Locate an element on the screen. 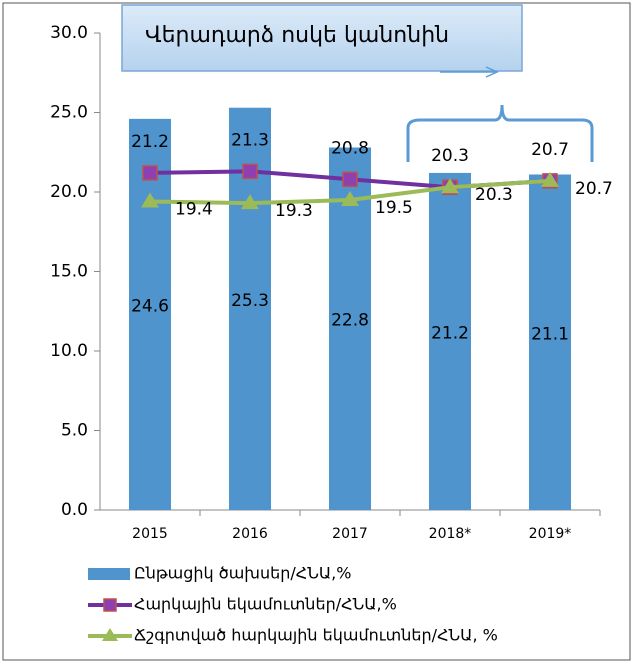  y-tick-label: 5.0 is located at coordinates (74, 431).